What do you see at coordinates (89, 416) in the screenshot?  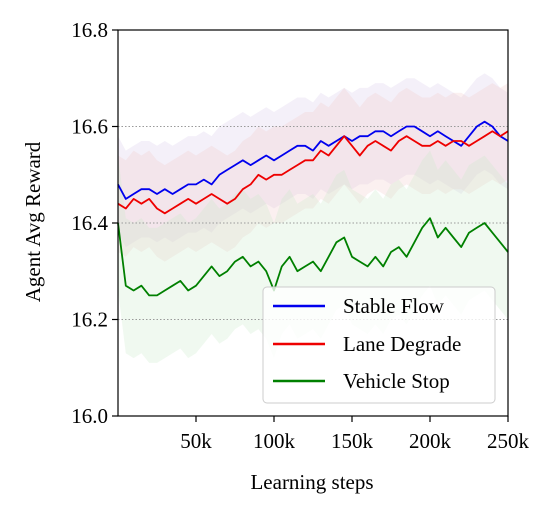 I see `y-tick-label: 16.0` at bounding box center [89, 416].